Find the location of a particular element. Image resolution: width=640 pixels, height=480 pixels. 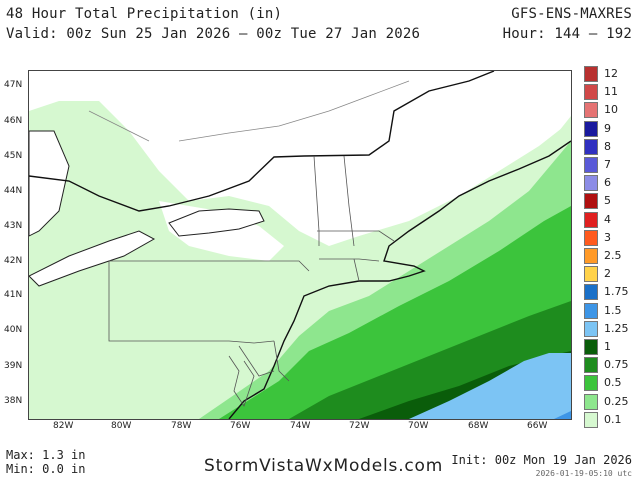

legend-label: 4 is located at coordinates (607, 219).